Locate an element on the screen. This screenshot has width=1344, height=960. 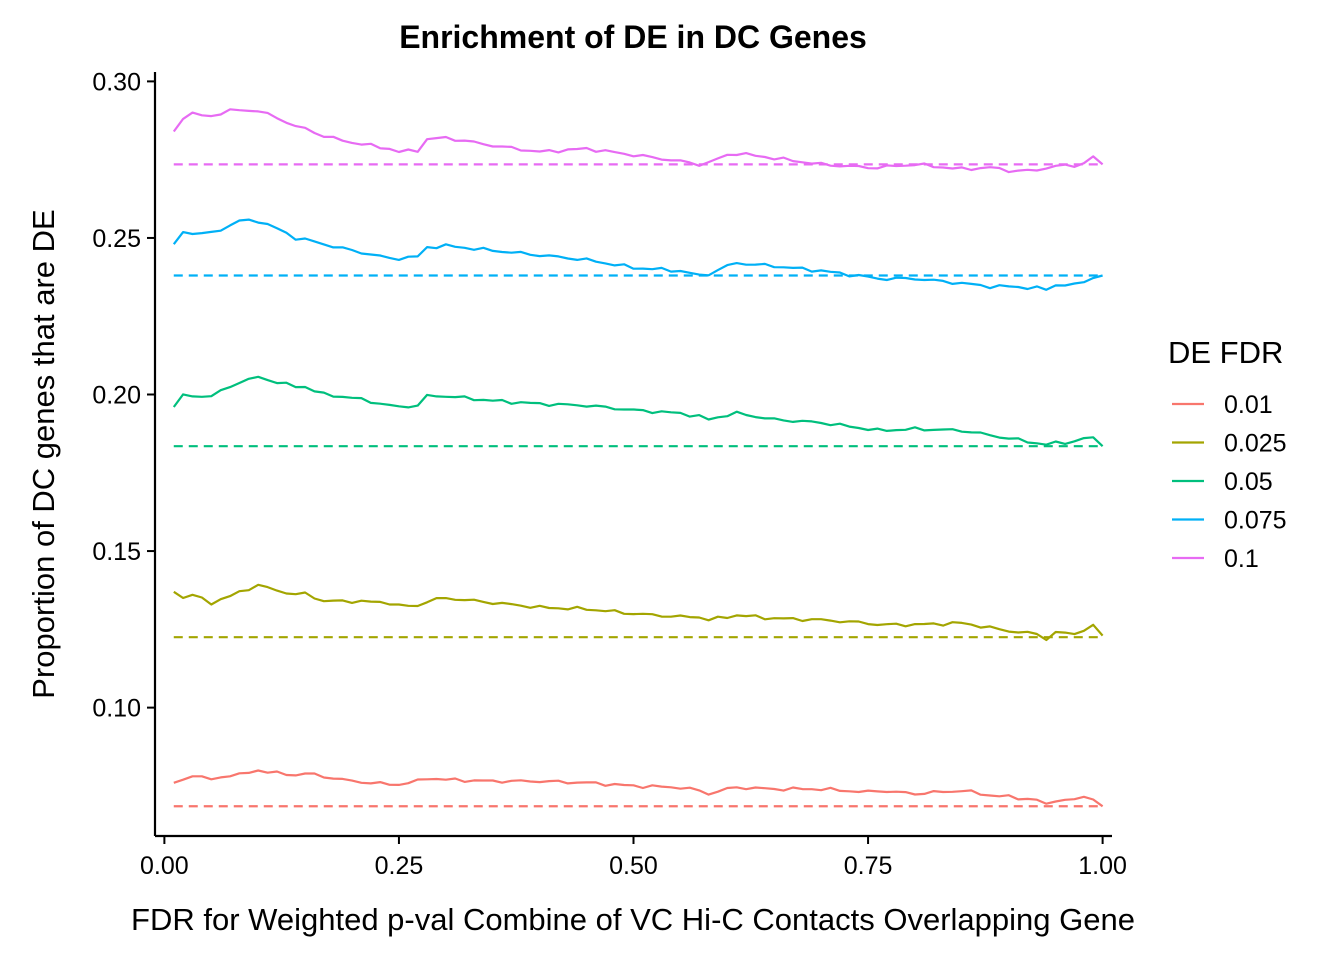
x-axis-ticks: 0.00 0.25 0.50 0.75 1.00 is located at coordinates (633, 858).